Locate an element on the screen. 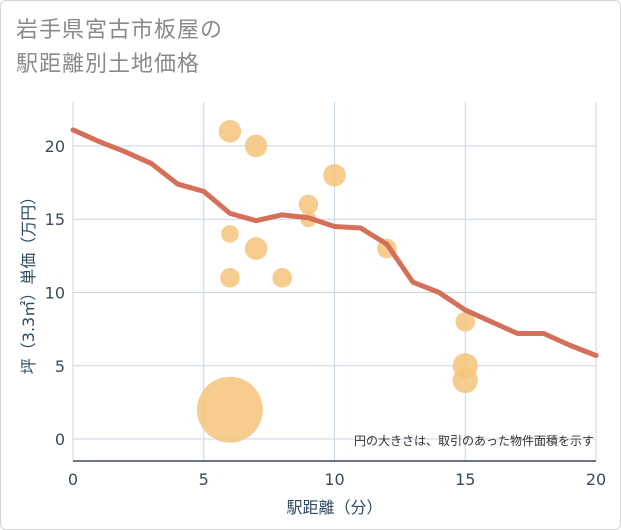 This screenshot has width=621, height=530. x-tick-label: 15 is located at coordinates (465, 479).